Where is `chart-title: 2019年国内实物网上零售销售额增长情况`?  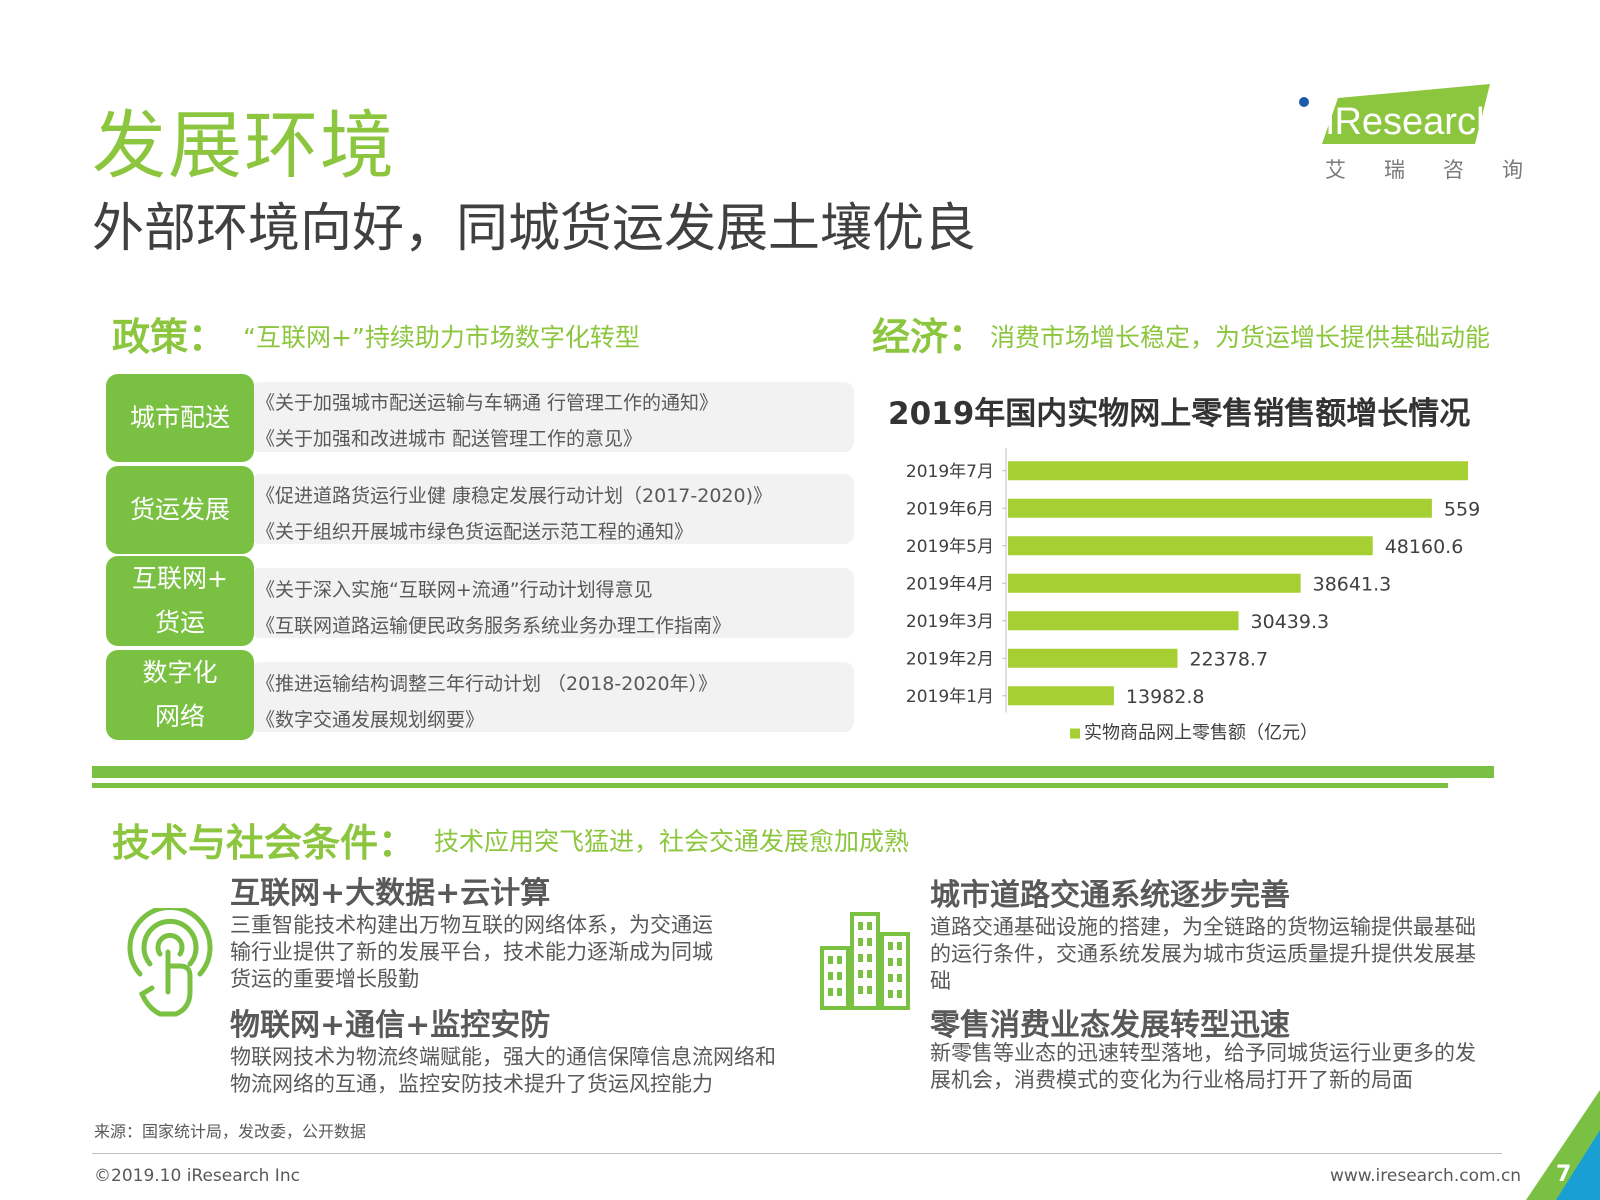 chart-title: 2019年国内实物网上零售销售额增长情况 is located at coordinates (1179, 414).